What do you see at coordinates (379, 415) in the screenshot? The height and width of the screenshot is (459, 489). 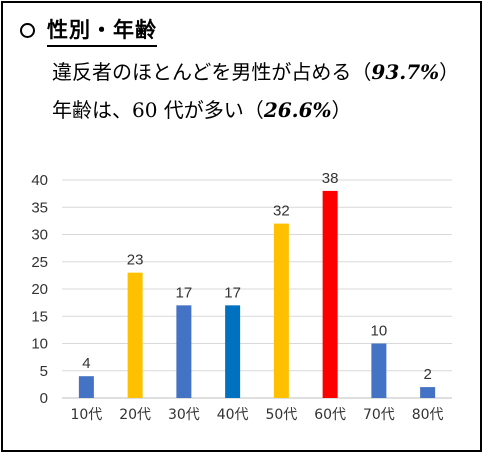 I see `x-tick-label: 70代` at bounding box center [379, 415].